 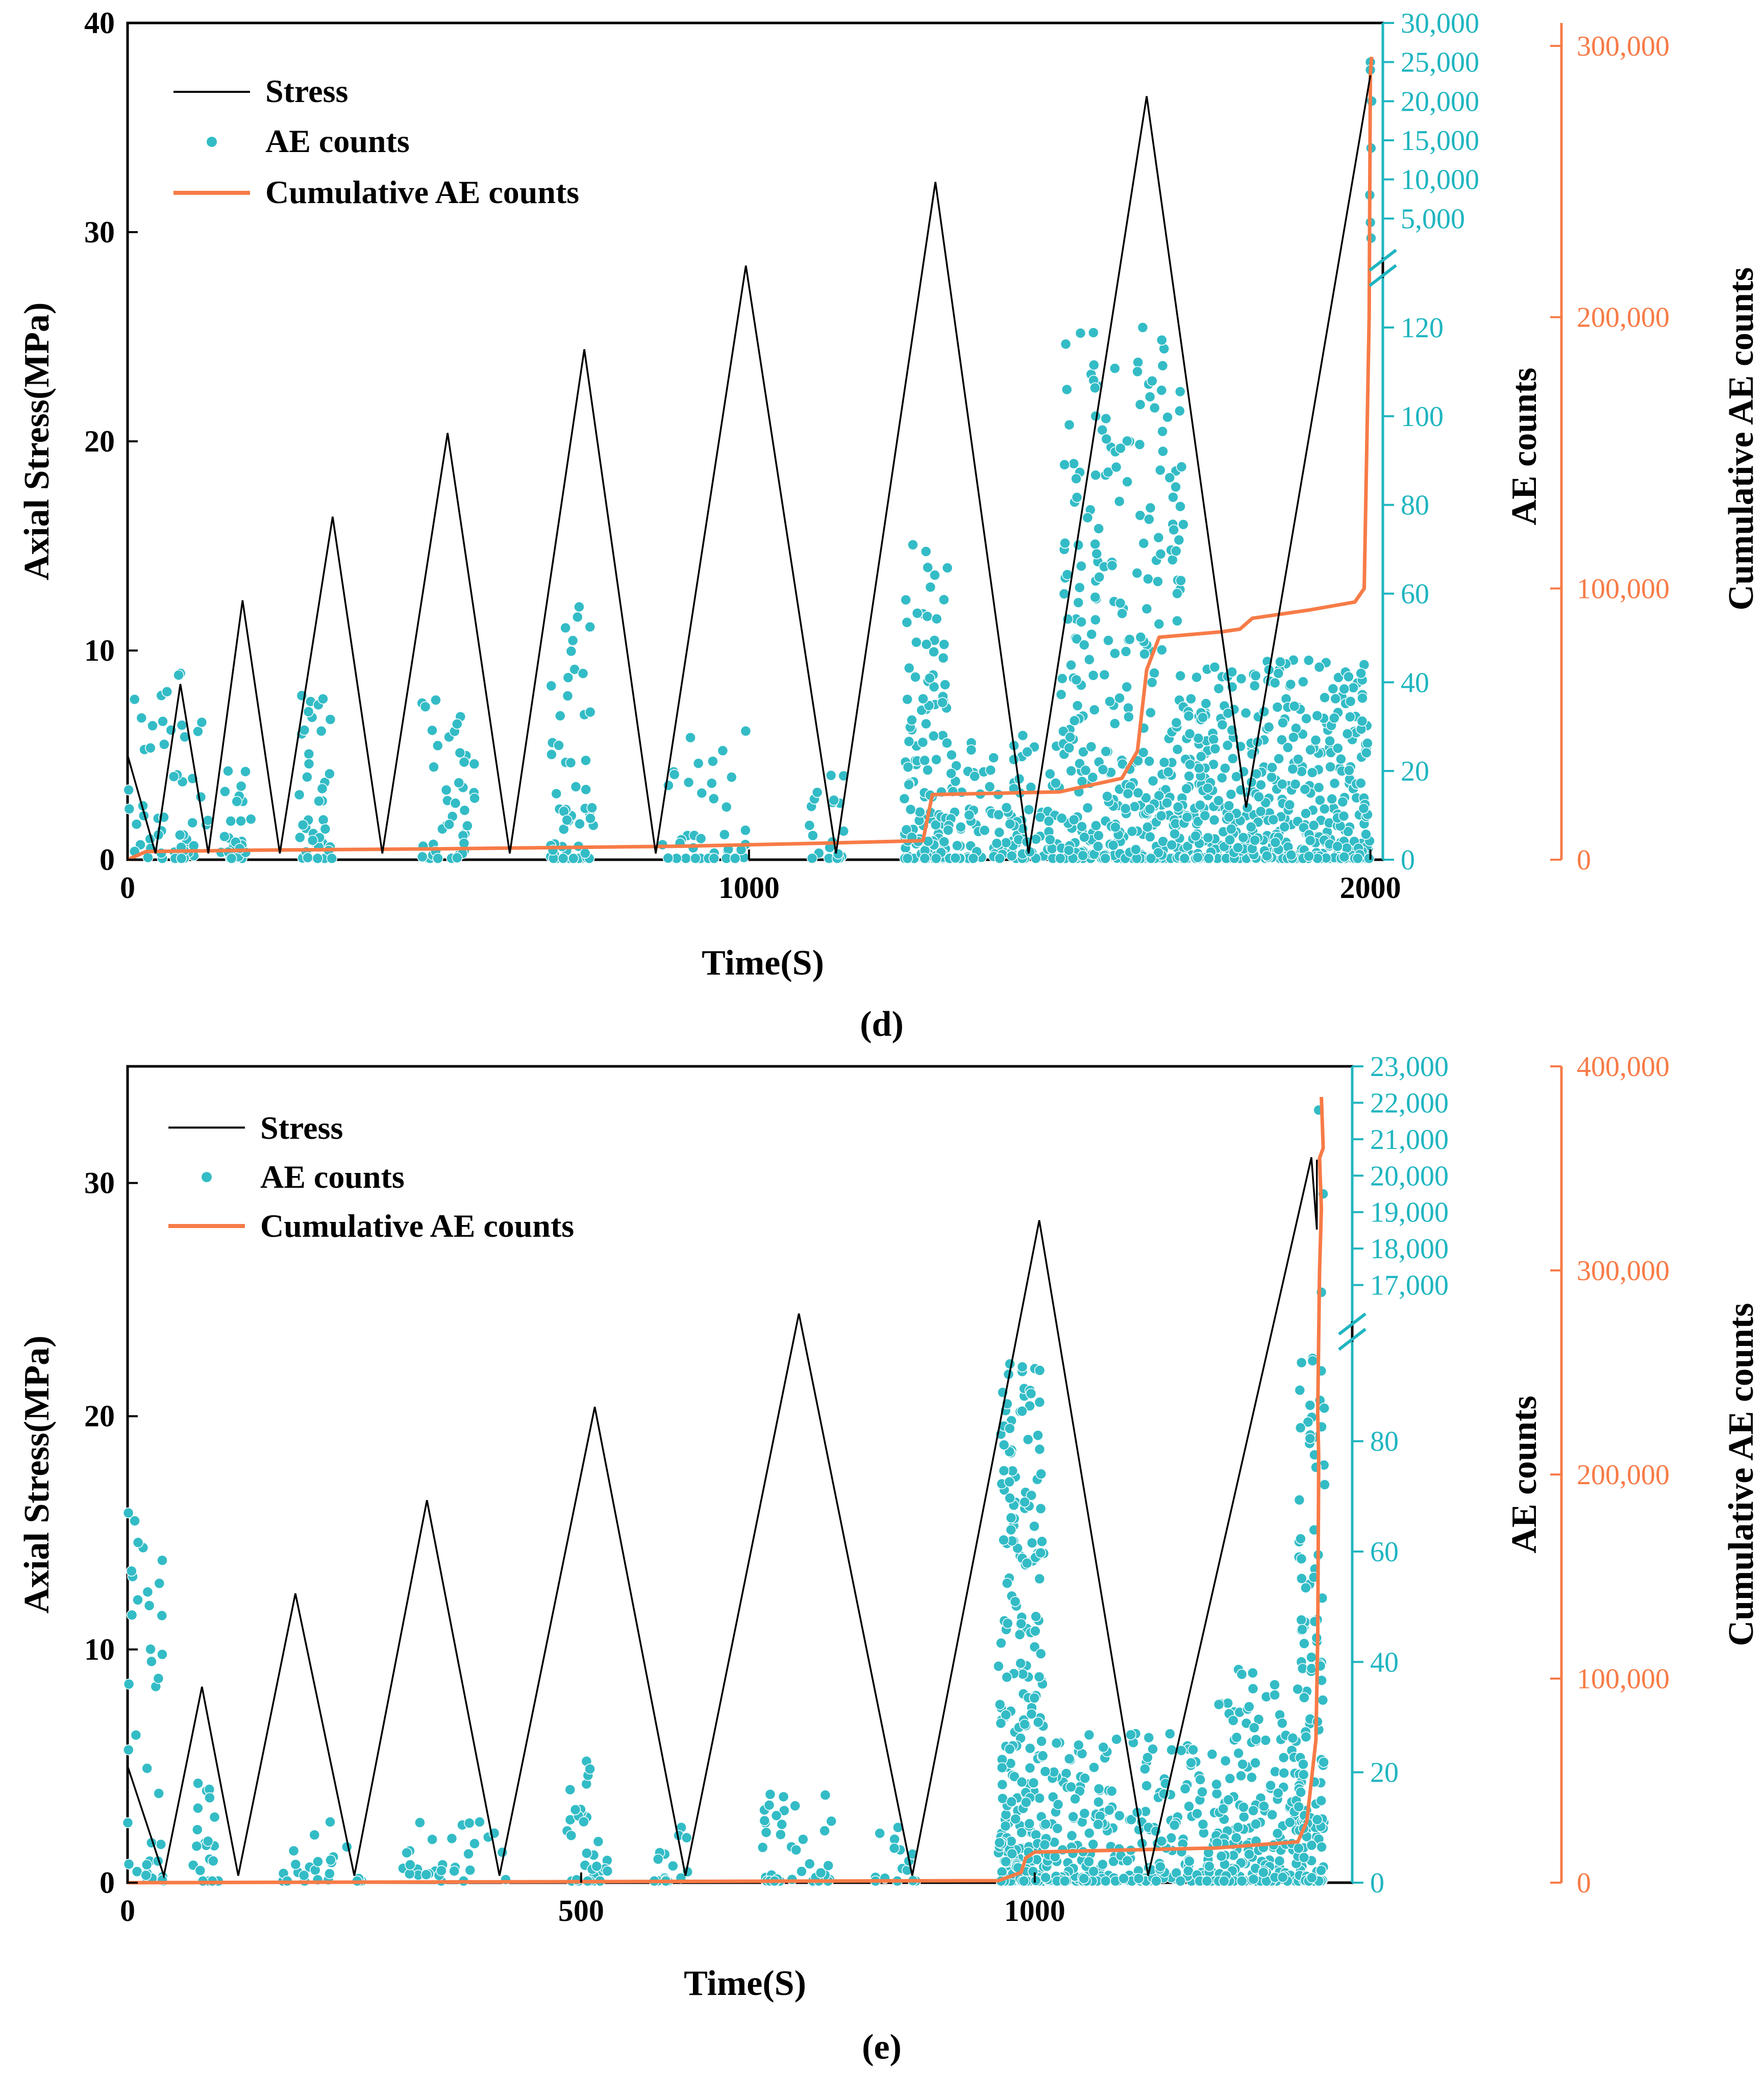 What do you see at coordinates (99, 1416) in the screenshot?
I see `y-tick-label: 20` at bounding box center [99, 1416].